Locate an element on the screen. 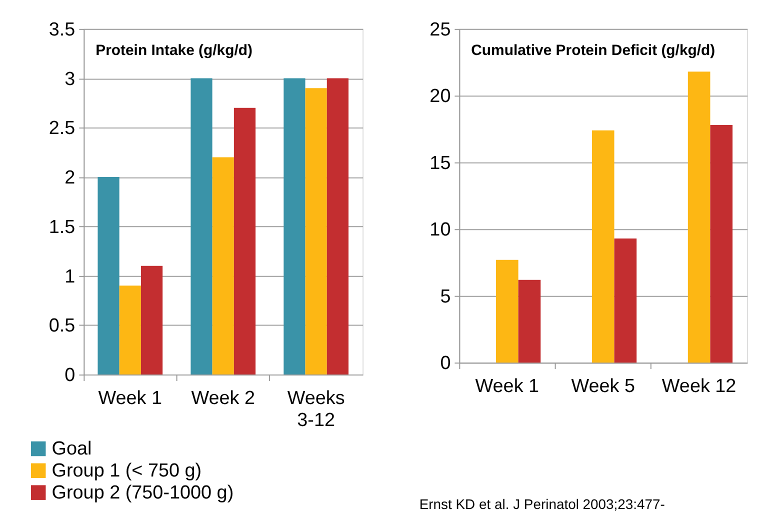 The image size is (758, 521). text: Protein Intake (g/kg/d) is located at coordinates (174, 50).